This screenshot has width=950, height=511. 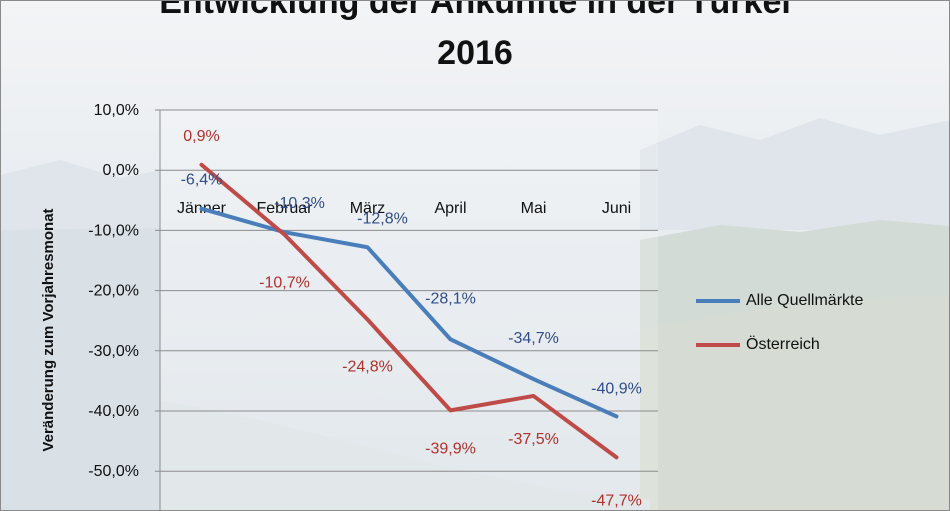 What do you see at coordinates (113, 411) in the screenshot?
I see `y-tick-label: -40,0%` at bounding box center [113, 411].